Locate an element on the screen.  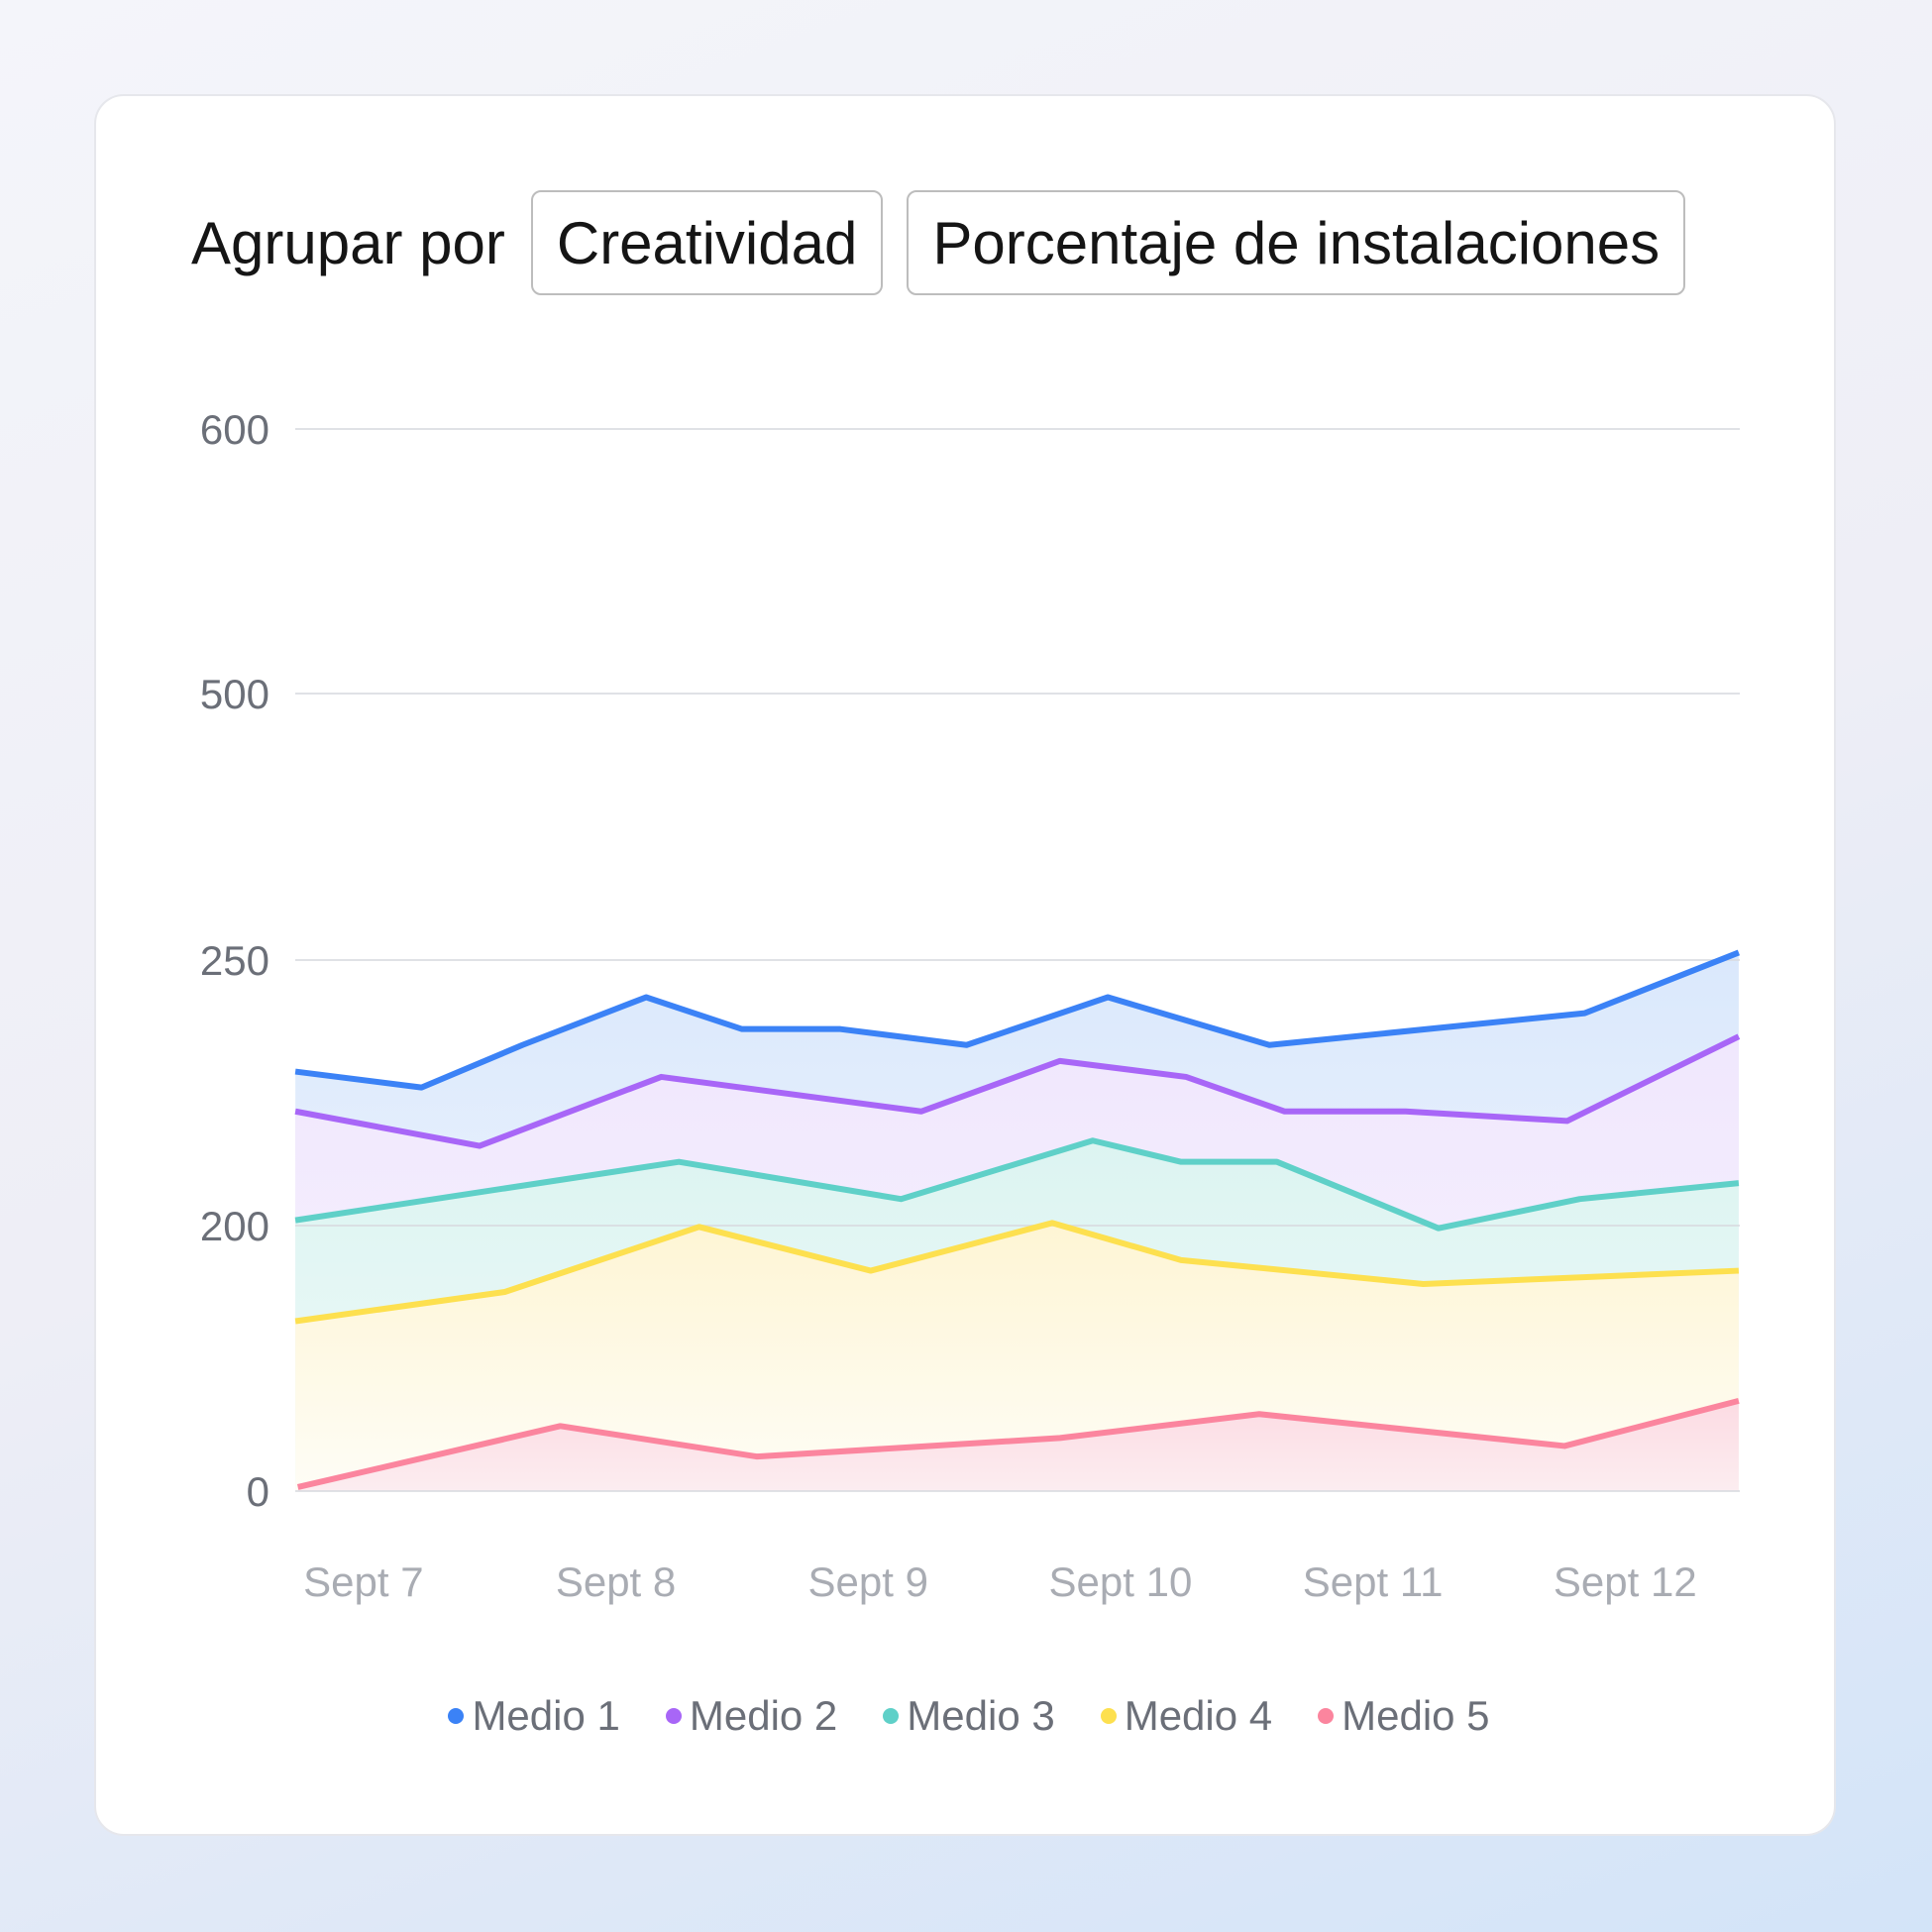
legend-item: Medio 1 is located at coordinates (534, 1716).